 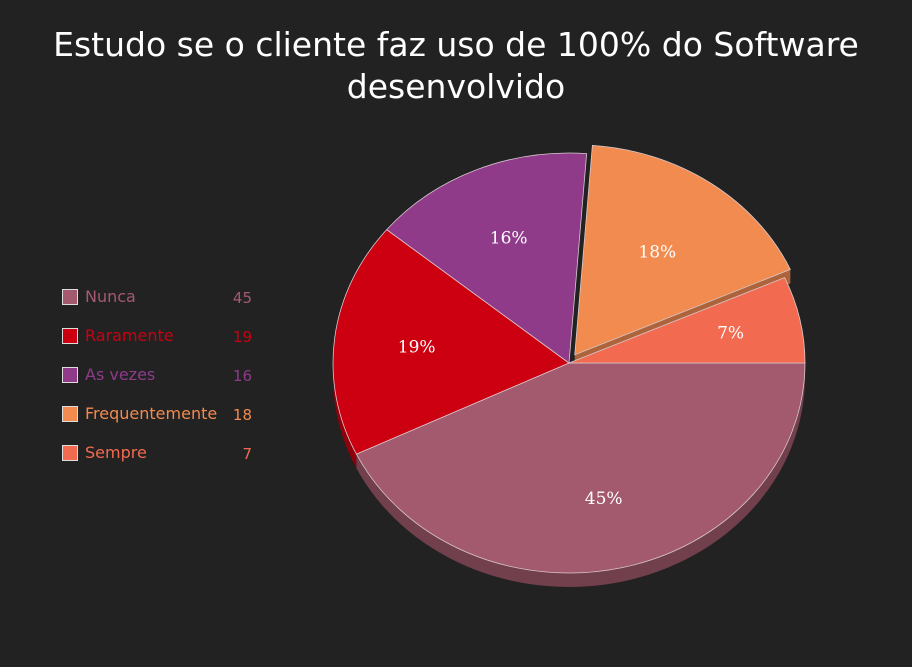 I want to click on pie-label-nunca: 45%, so click(x=604, y=499).